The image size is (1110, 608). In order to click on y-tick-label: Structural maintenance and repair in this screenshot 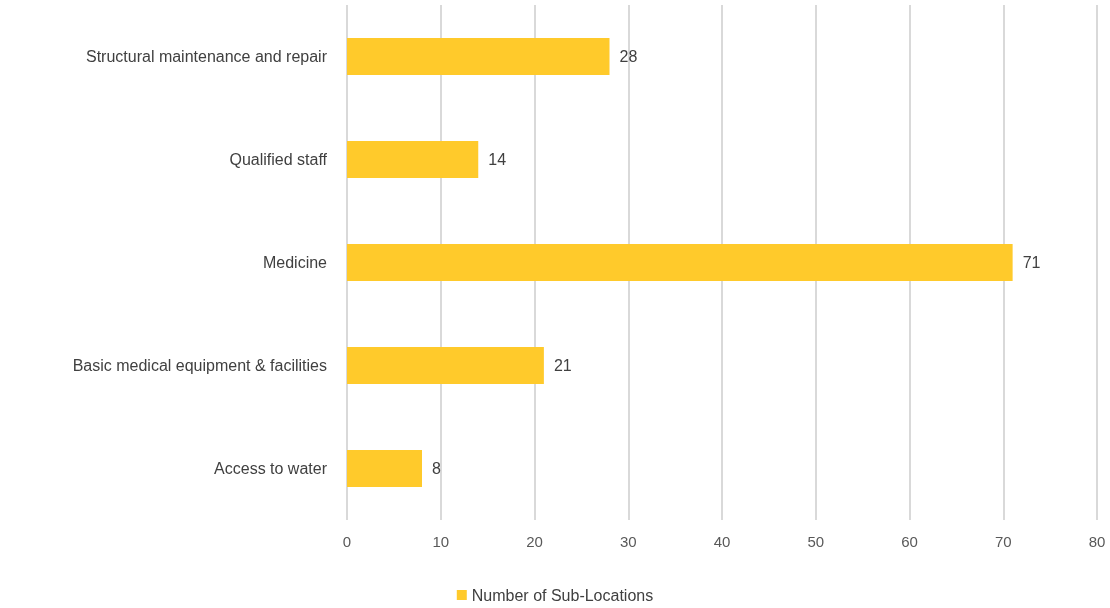, I will do `click(206, 56)`.